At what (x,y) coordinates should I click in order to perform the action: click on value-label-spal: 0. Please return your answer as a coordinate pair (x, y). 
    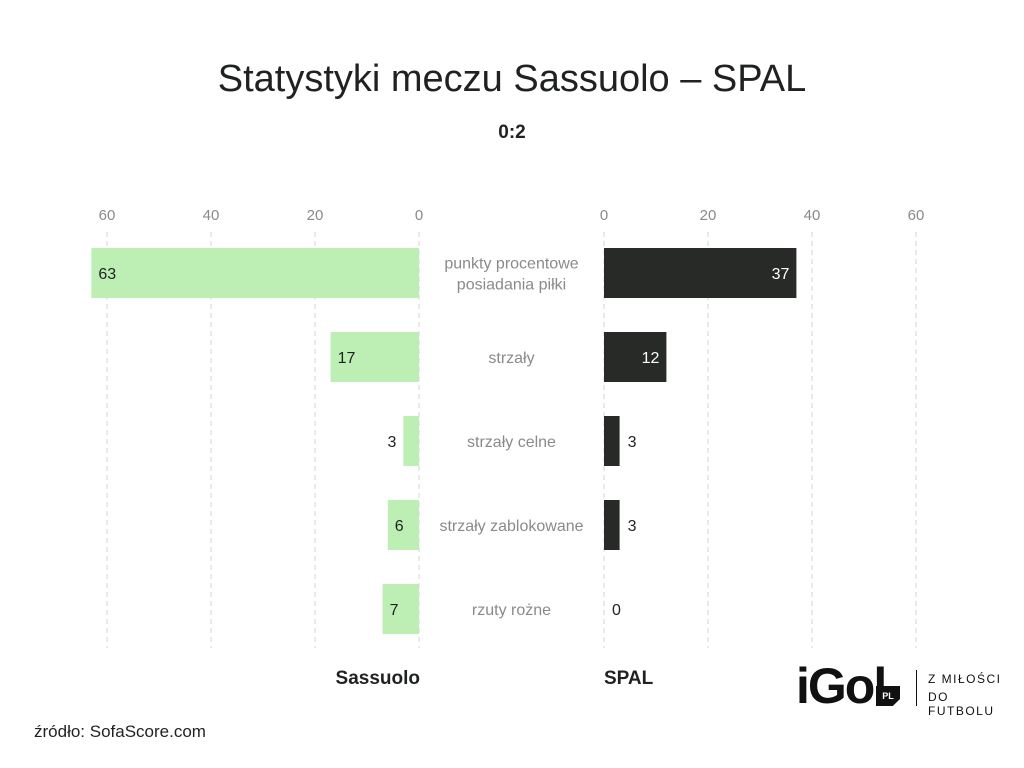
    Looking at the image, I should click on (616, 610).